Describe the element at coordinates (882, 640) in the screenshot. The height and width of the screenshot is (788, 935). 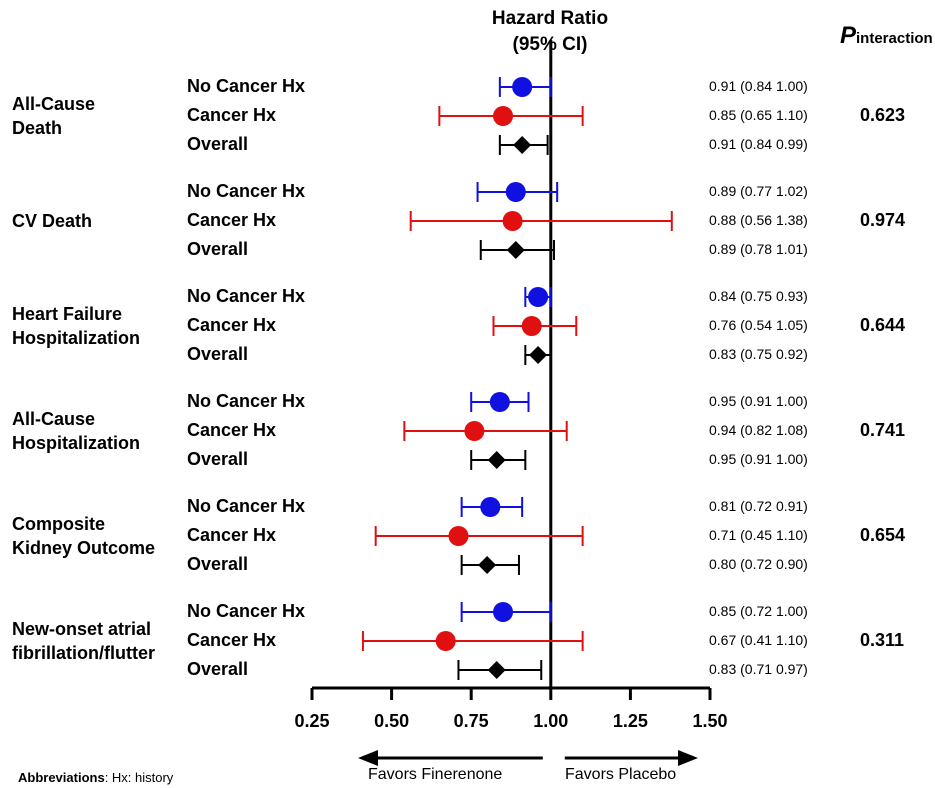
I see `p-interaction-value: 0.311` at that location.